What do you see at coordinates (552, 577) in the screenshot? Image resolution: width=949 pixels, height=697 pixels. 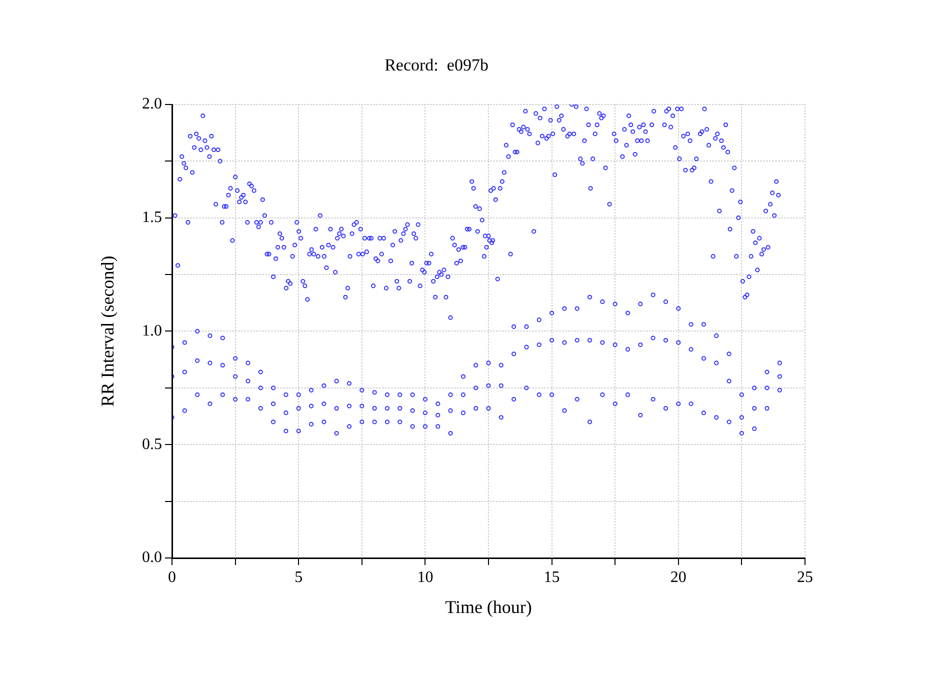 I see `x-tick-label: 15` at bounding box center [552, 577].